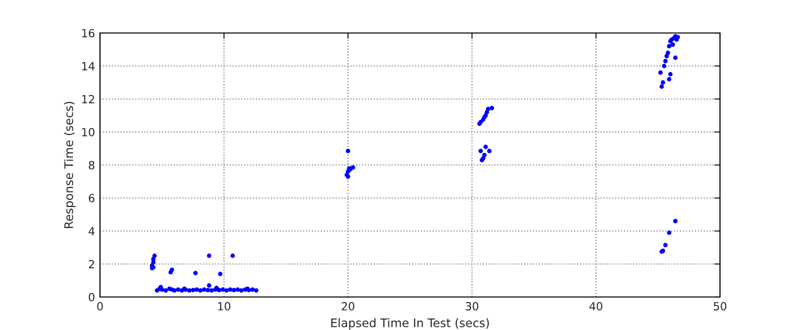 The width and height of the screenshot is (800, 330). I want to click on x-tick-label: 50, so click(720, 306).